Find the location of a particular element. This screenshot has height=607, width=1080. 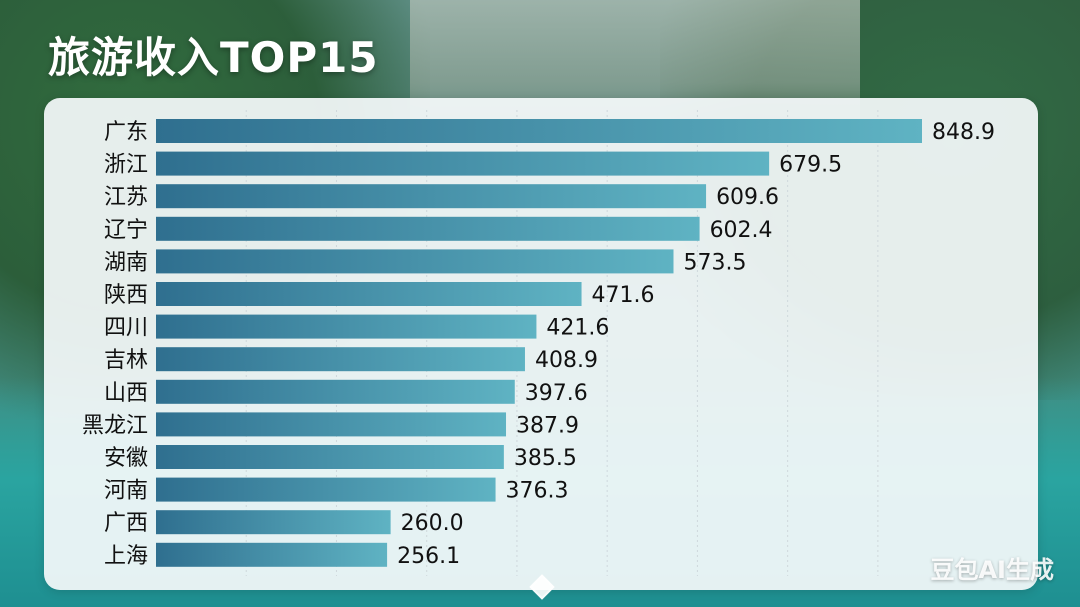

value-label-11: 376.3 is located at coordinates (537, 491).